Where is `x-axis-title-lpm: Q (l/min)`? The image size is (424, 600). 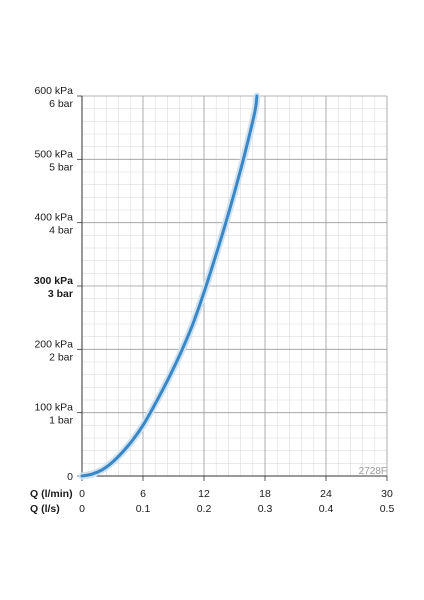
x-axis-title-lpm: Q (l/min) is located at coordinates (51, 494).